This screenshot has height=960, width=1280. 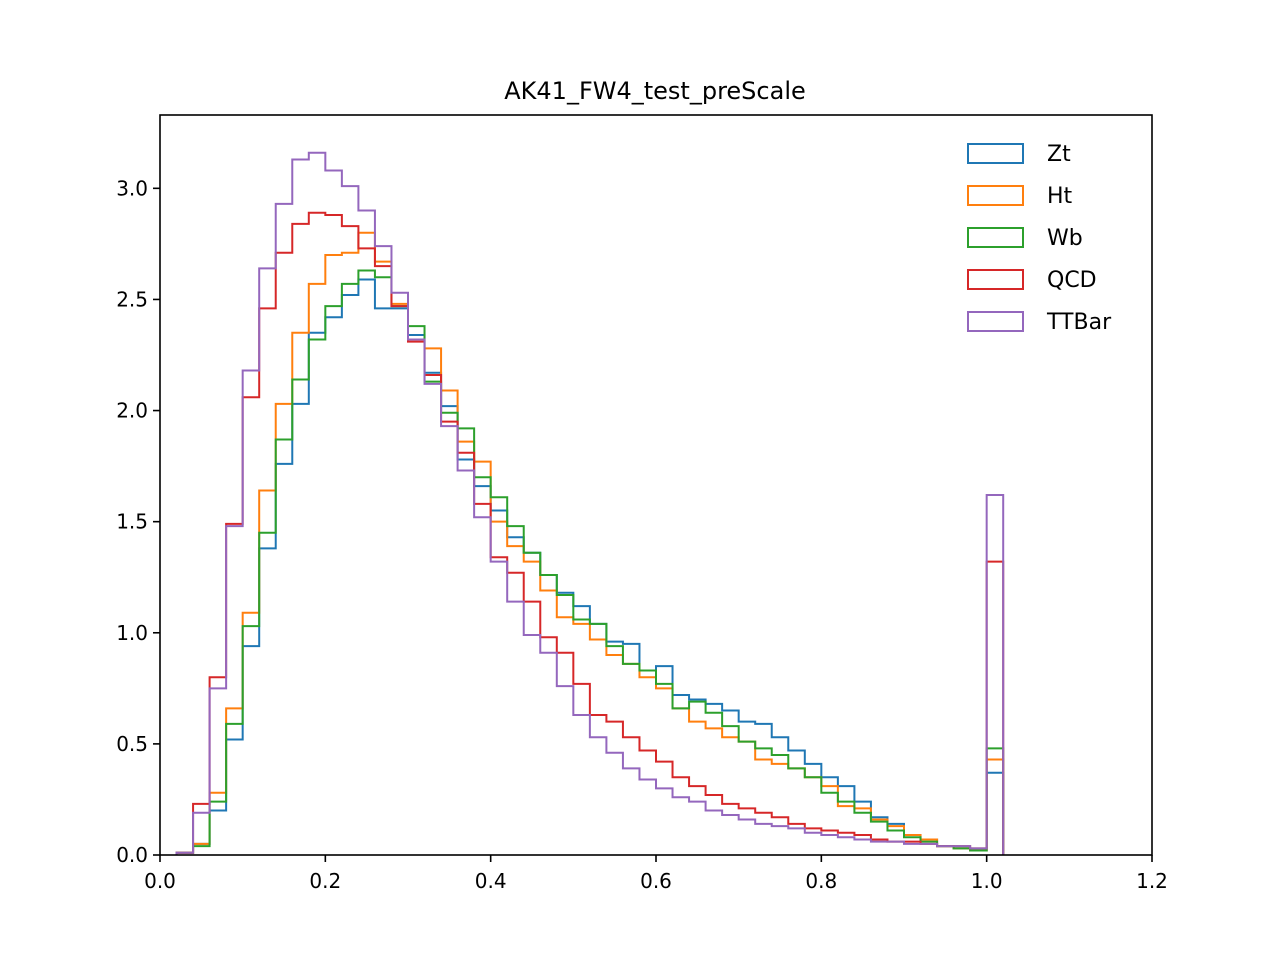 What do you see at coordinates (655, 91) in the screenshot?
I see `chart-title: AK41_FW4_test_preScale` at bounding box center [655, 91].